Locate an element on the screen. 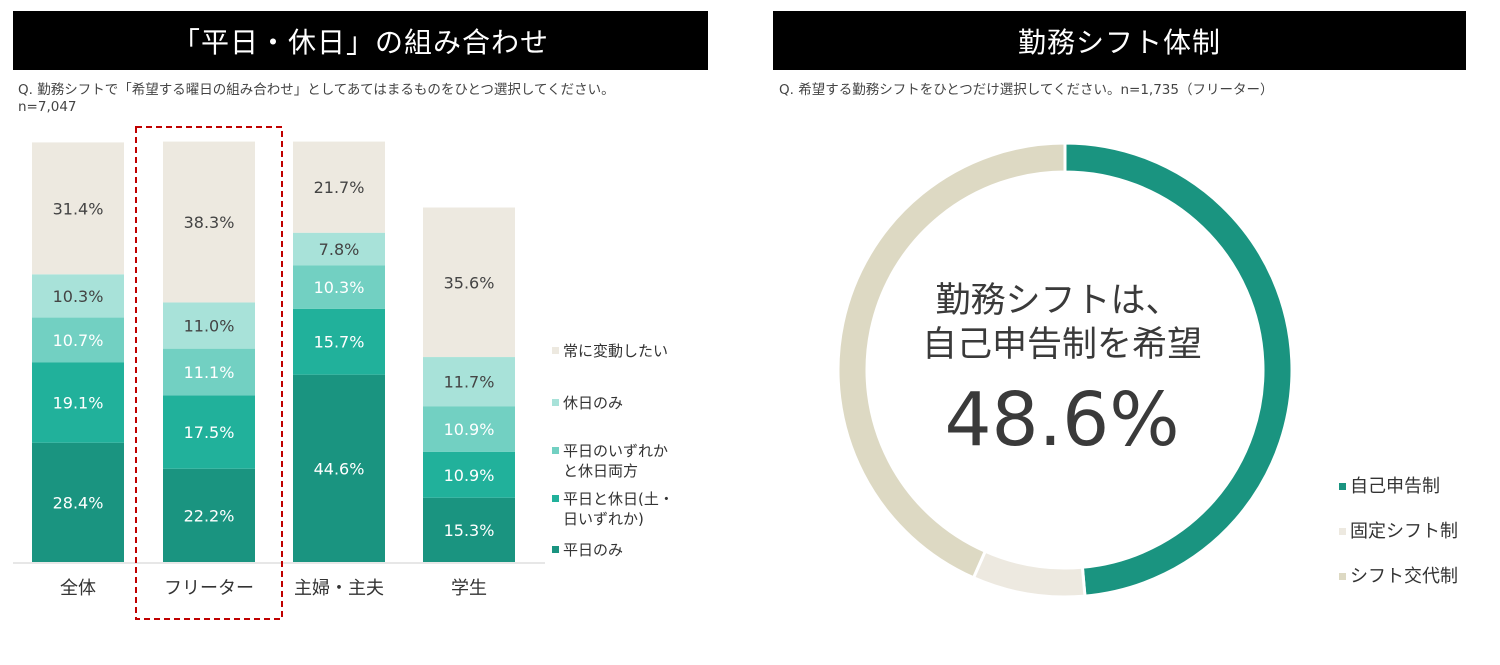  bar-data-label: 19.1% is located at coordinates (78, 403).